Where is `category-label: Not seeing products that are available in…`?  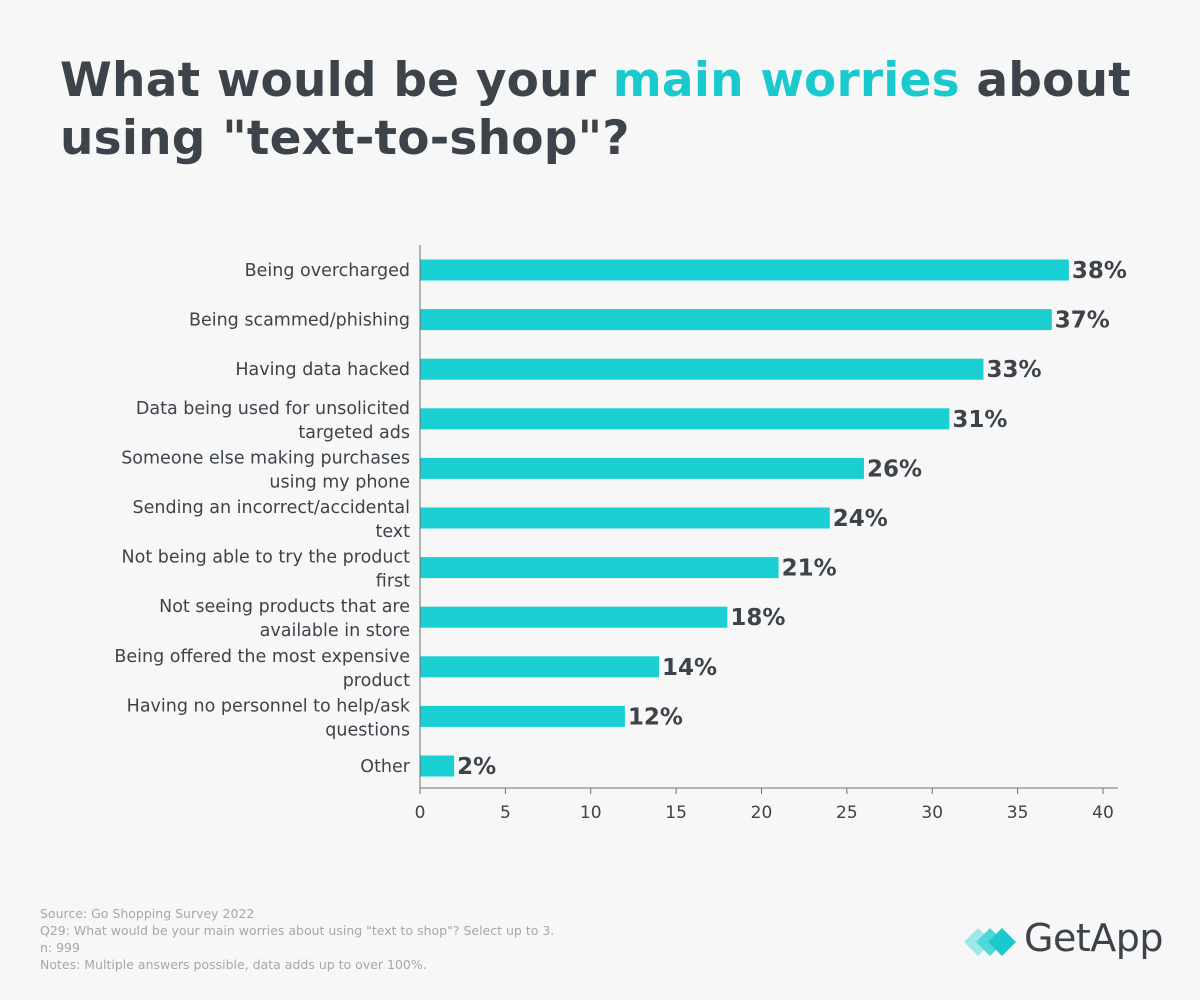
category-label: Not seeing products that are available in… is located at coordinates (284, 619).